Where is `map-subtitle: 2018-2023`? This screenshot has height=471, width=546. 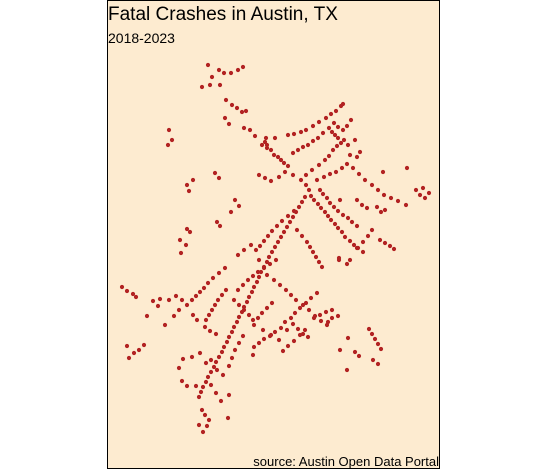 map-subtitle: 2018-2023 is located at coordinates (141, 38).